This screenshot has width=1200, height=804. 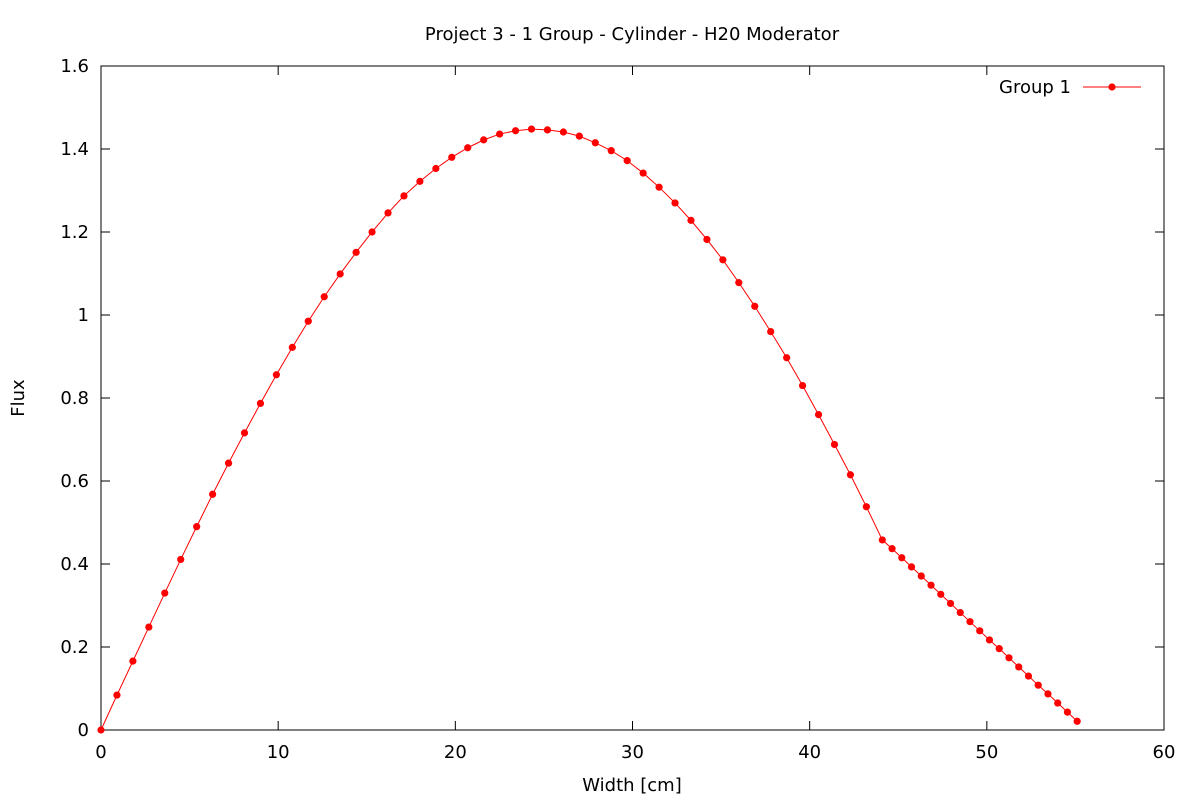 What do you see at coordinates (1164, 752) in the screenshot?
I see `x-tick-label: 60` at bounding box center [1164, 752].